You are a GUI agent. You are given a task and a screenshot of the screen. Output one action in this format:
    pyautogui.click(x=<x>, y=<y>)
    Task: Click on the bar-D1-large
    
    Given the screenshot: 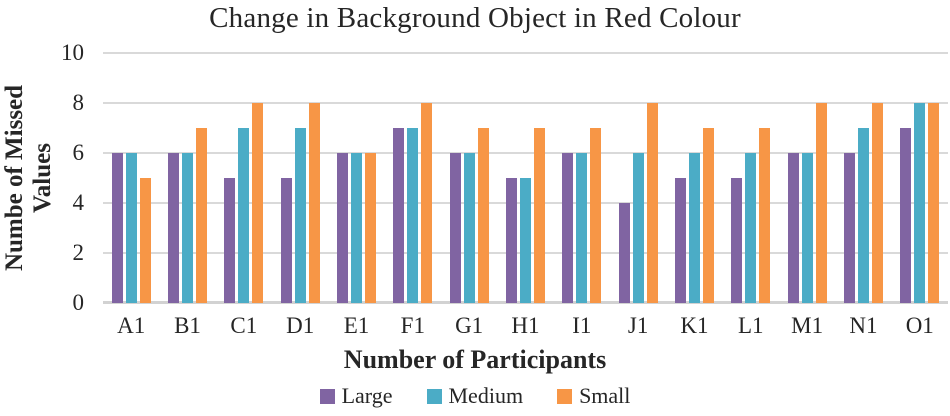 What is the action you would take?
    pyautogui.click(x=286, y=240)
    